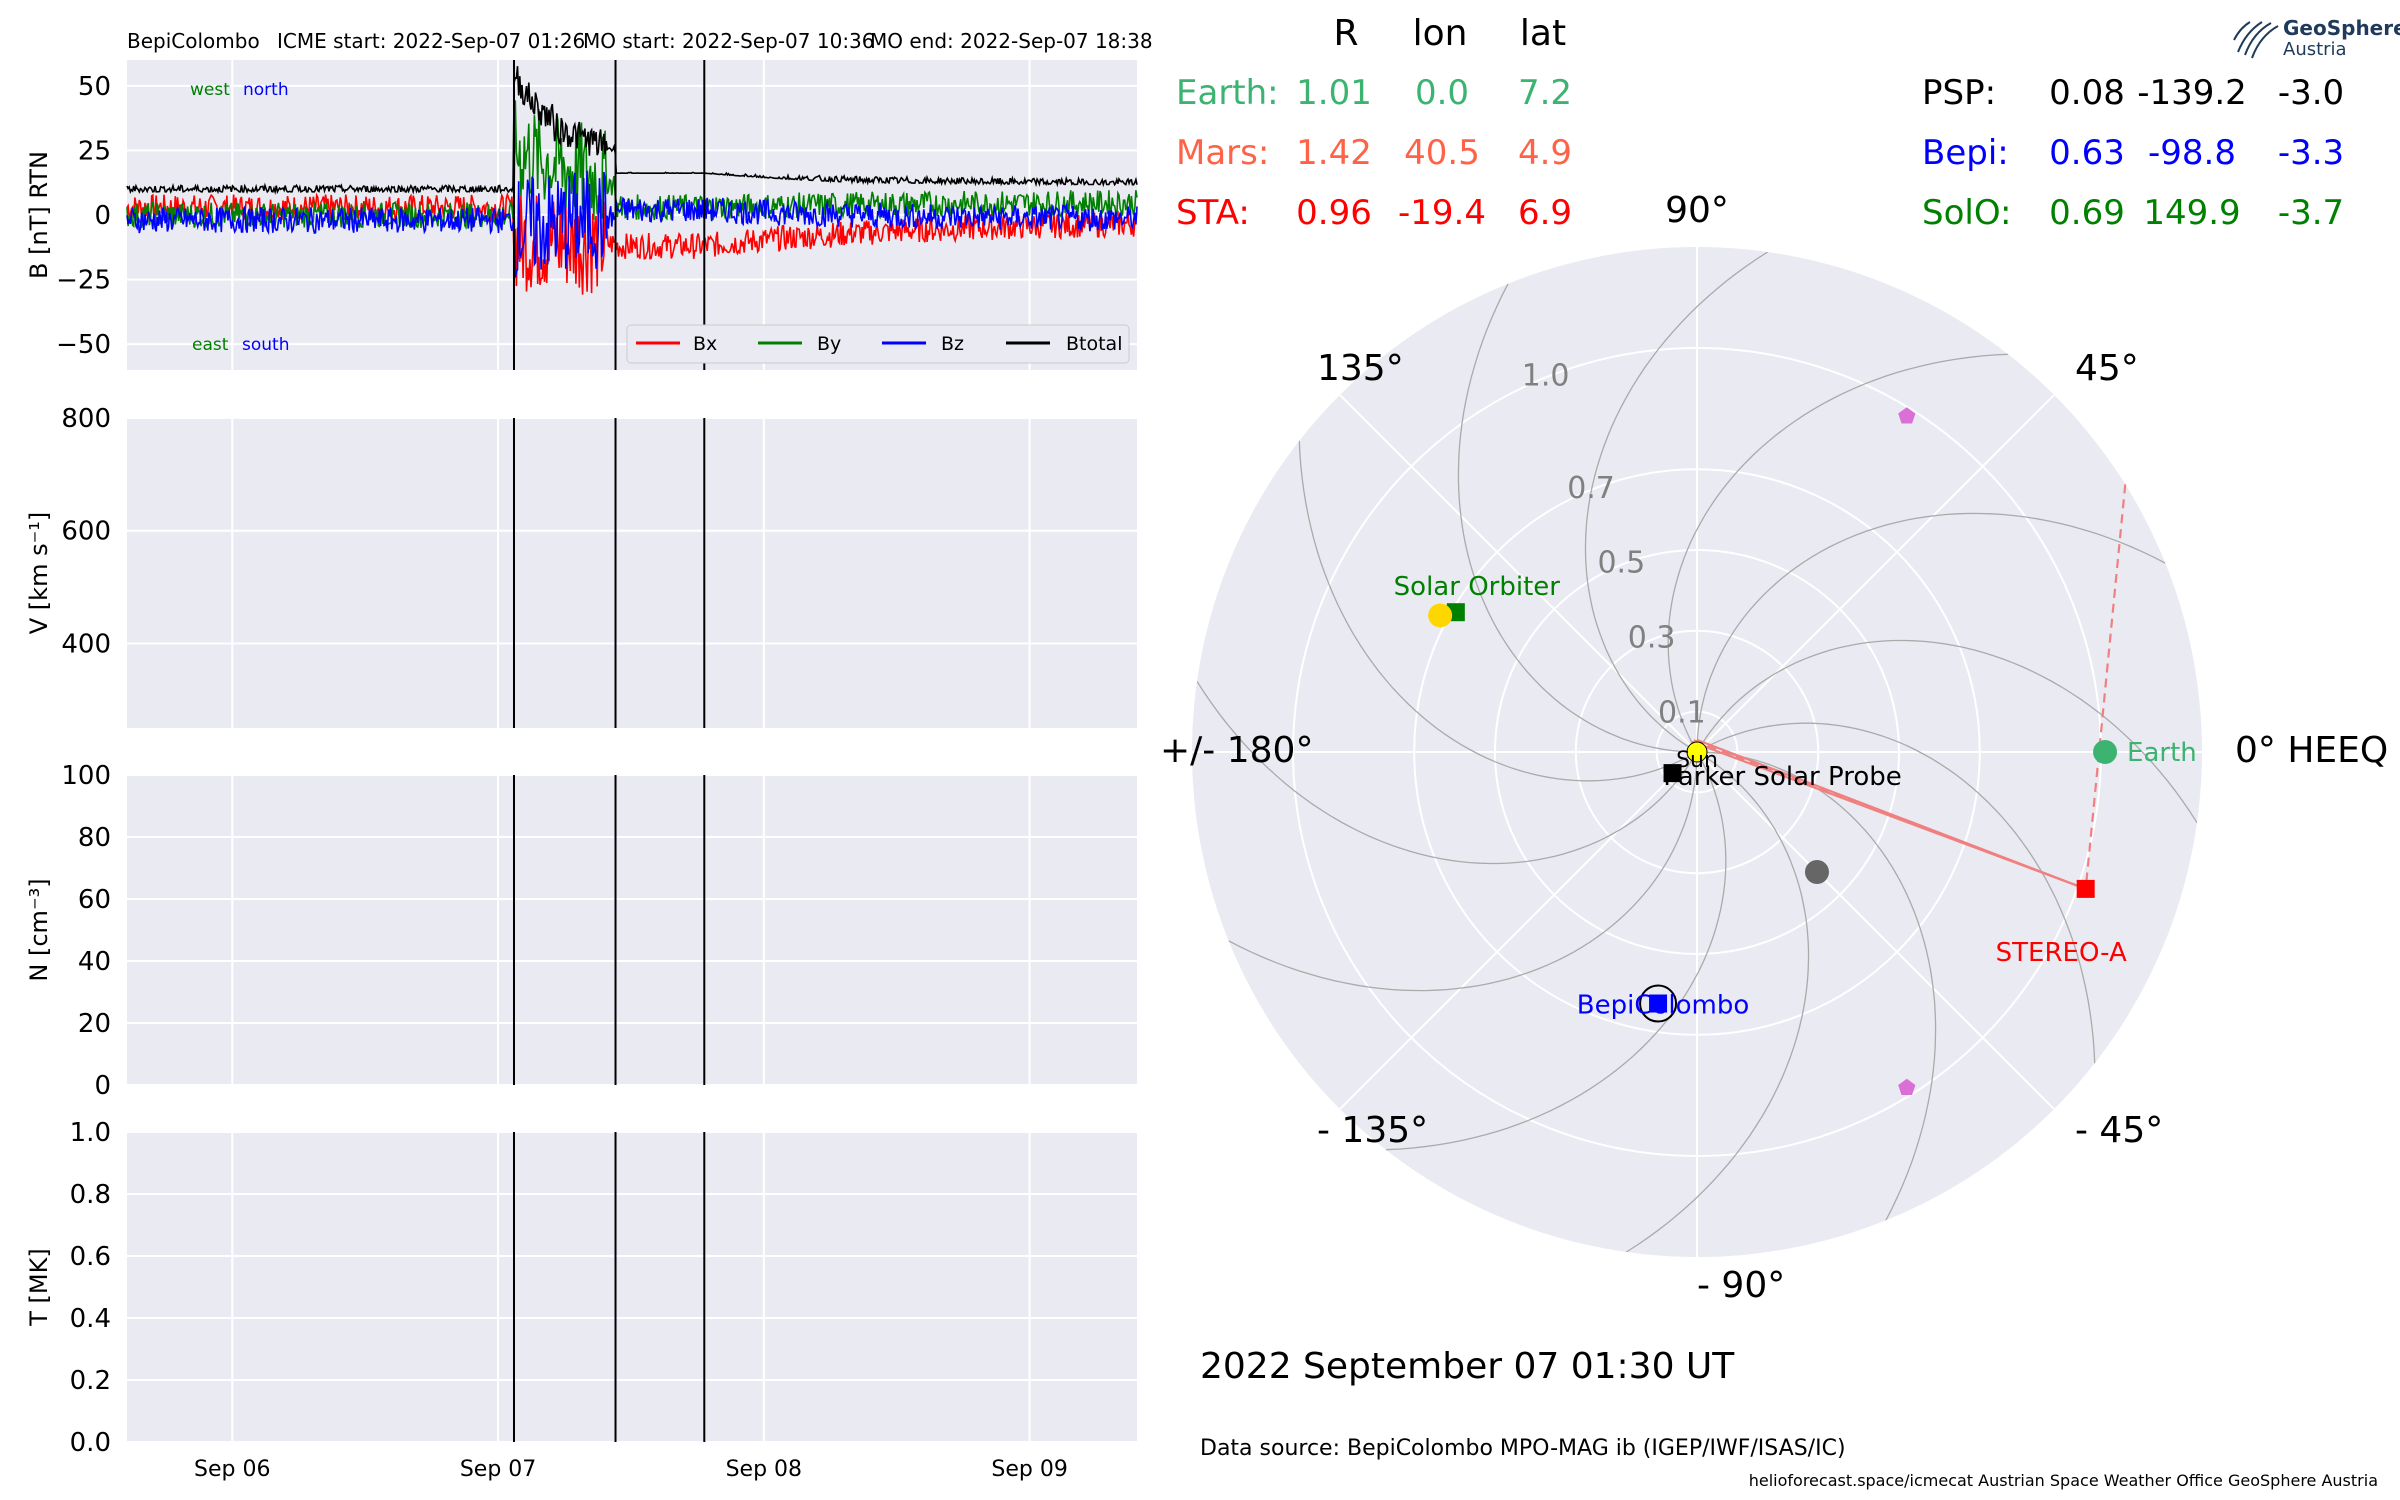 Image resolution: width=2400 pixels, height=1500 pixels. I want to click on marker-sun, so click(1697, 752).